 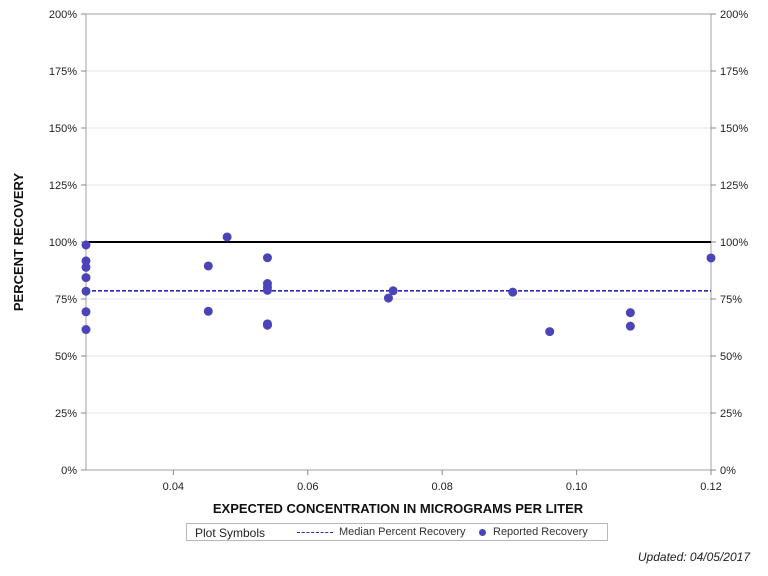 I want to click on x-tick-label: 0.04, so click(x=173, y=487).